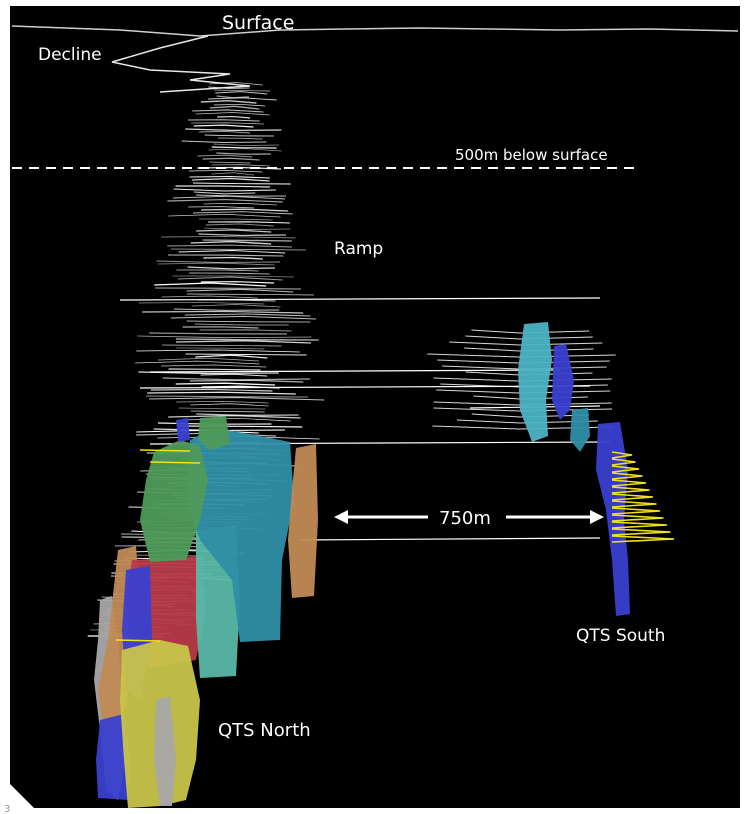  Describe the element at coordinates (375, 31) in the screenshot. I see `surface-line` at that location.